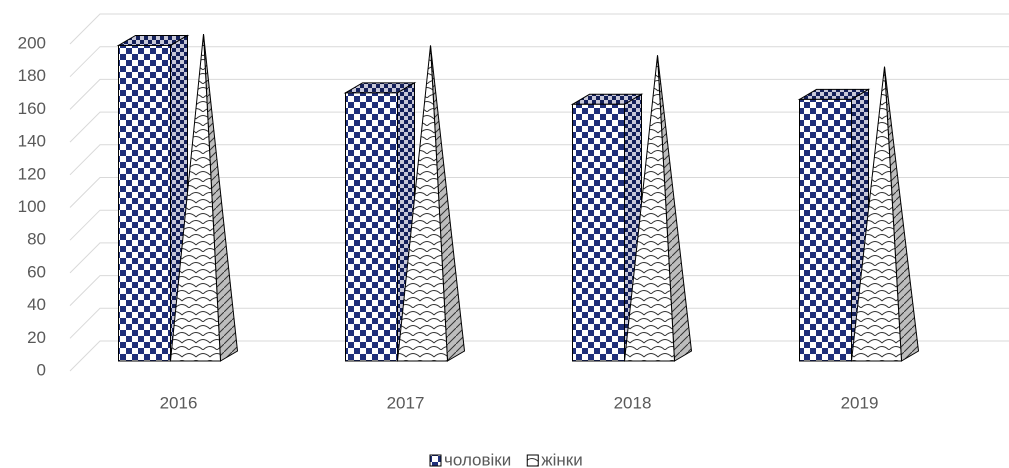  What do you see at coordinates (561, 459) in the screenshot?
I see `legend-label: жінки` at bounding box center [561, 459].